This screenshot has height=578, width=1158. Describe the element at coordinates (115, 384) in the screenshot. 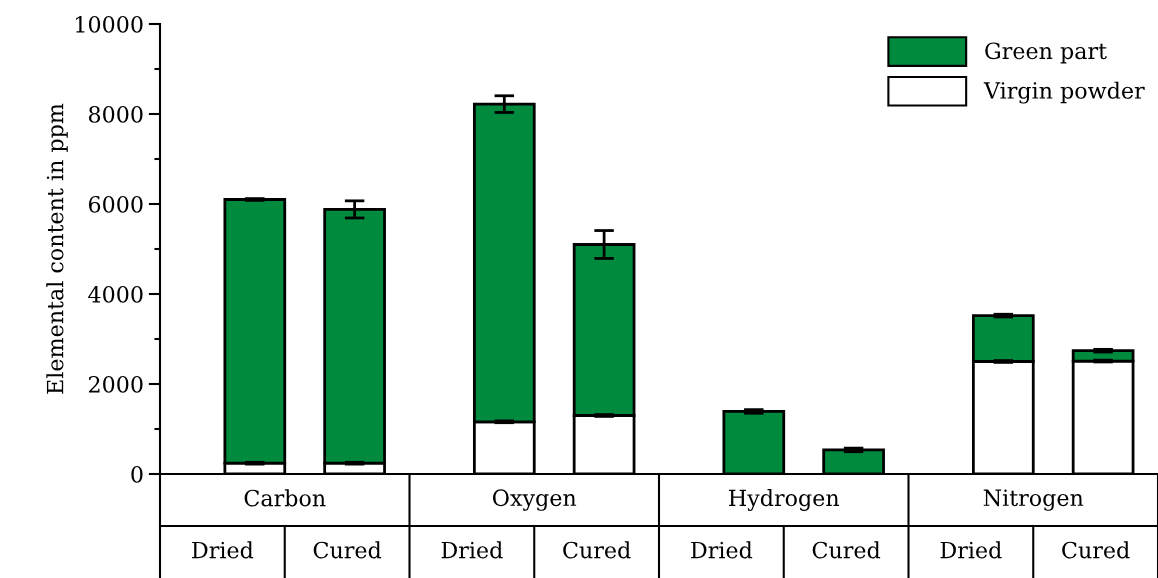

I see `y-tick-label: 2000` at that location.